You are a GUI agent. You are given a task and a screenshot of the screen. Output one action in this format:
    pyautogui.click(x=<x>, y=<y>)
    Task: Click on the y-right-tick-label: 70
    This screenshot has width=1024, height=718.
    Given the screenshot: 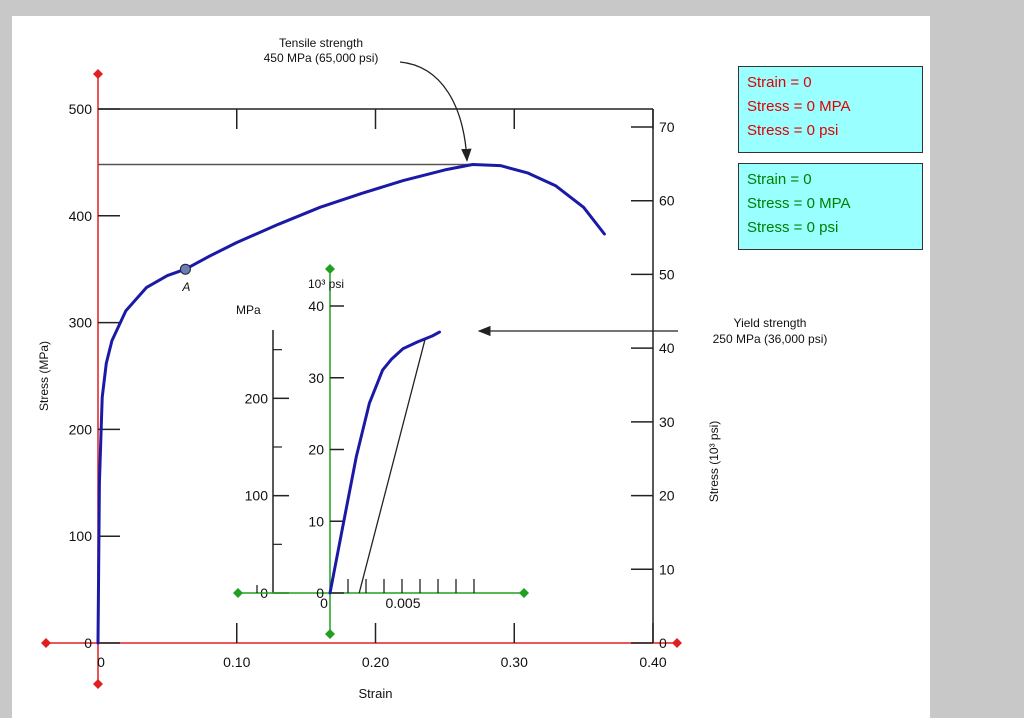 What is the action you would take?
    pyautogui.click(x=667, y=127)
    